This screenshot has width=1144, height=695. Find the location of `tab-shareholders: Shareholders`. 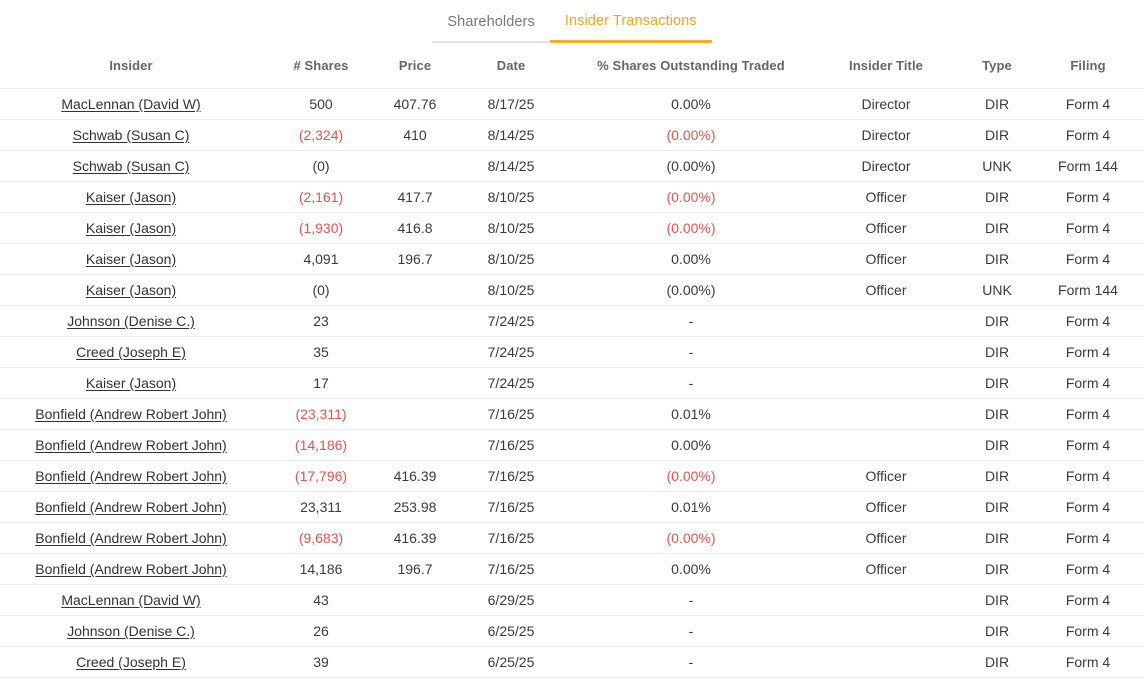

tab-shareholders: Shareholders is located at coordinates (491, 24).